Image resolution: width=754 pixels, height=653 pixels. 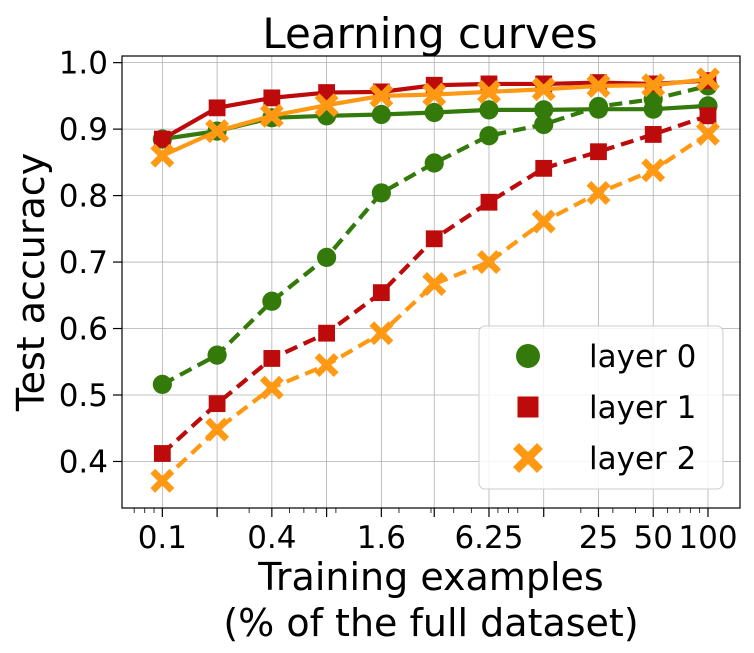 I want to click on legend-item-1: layer 1, so click(x=606, y=408).